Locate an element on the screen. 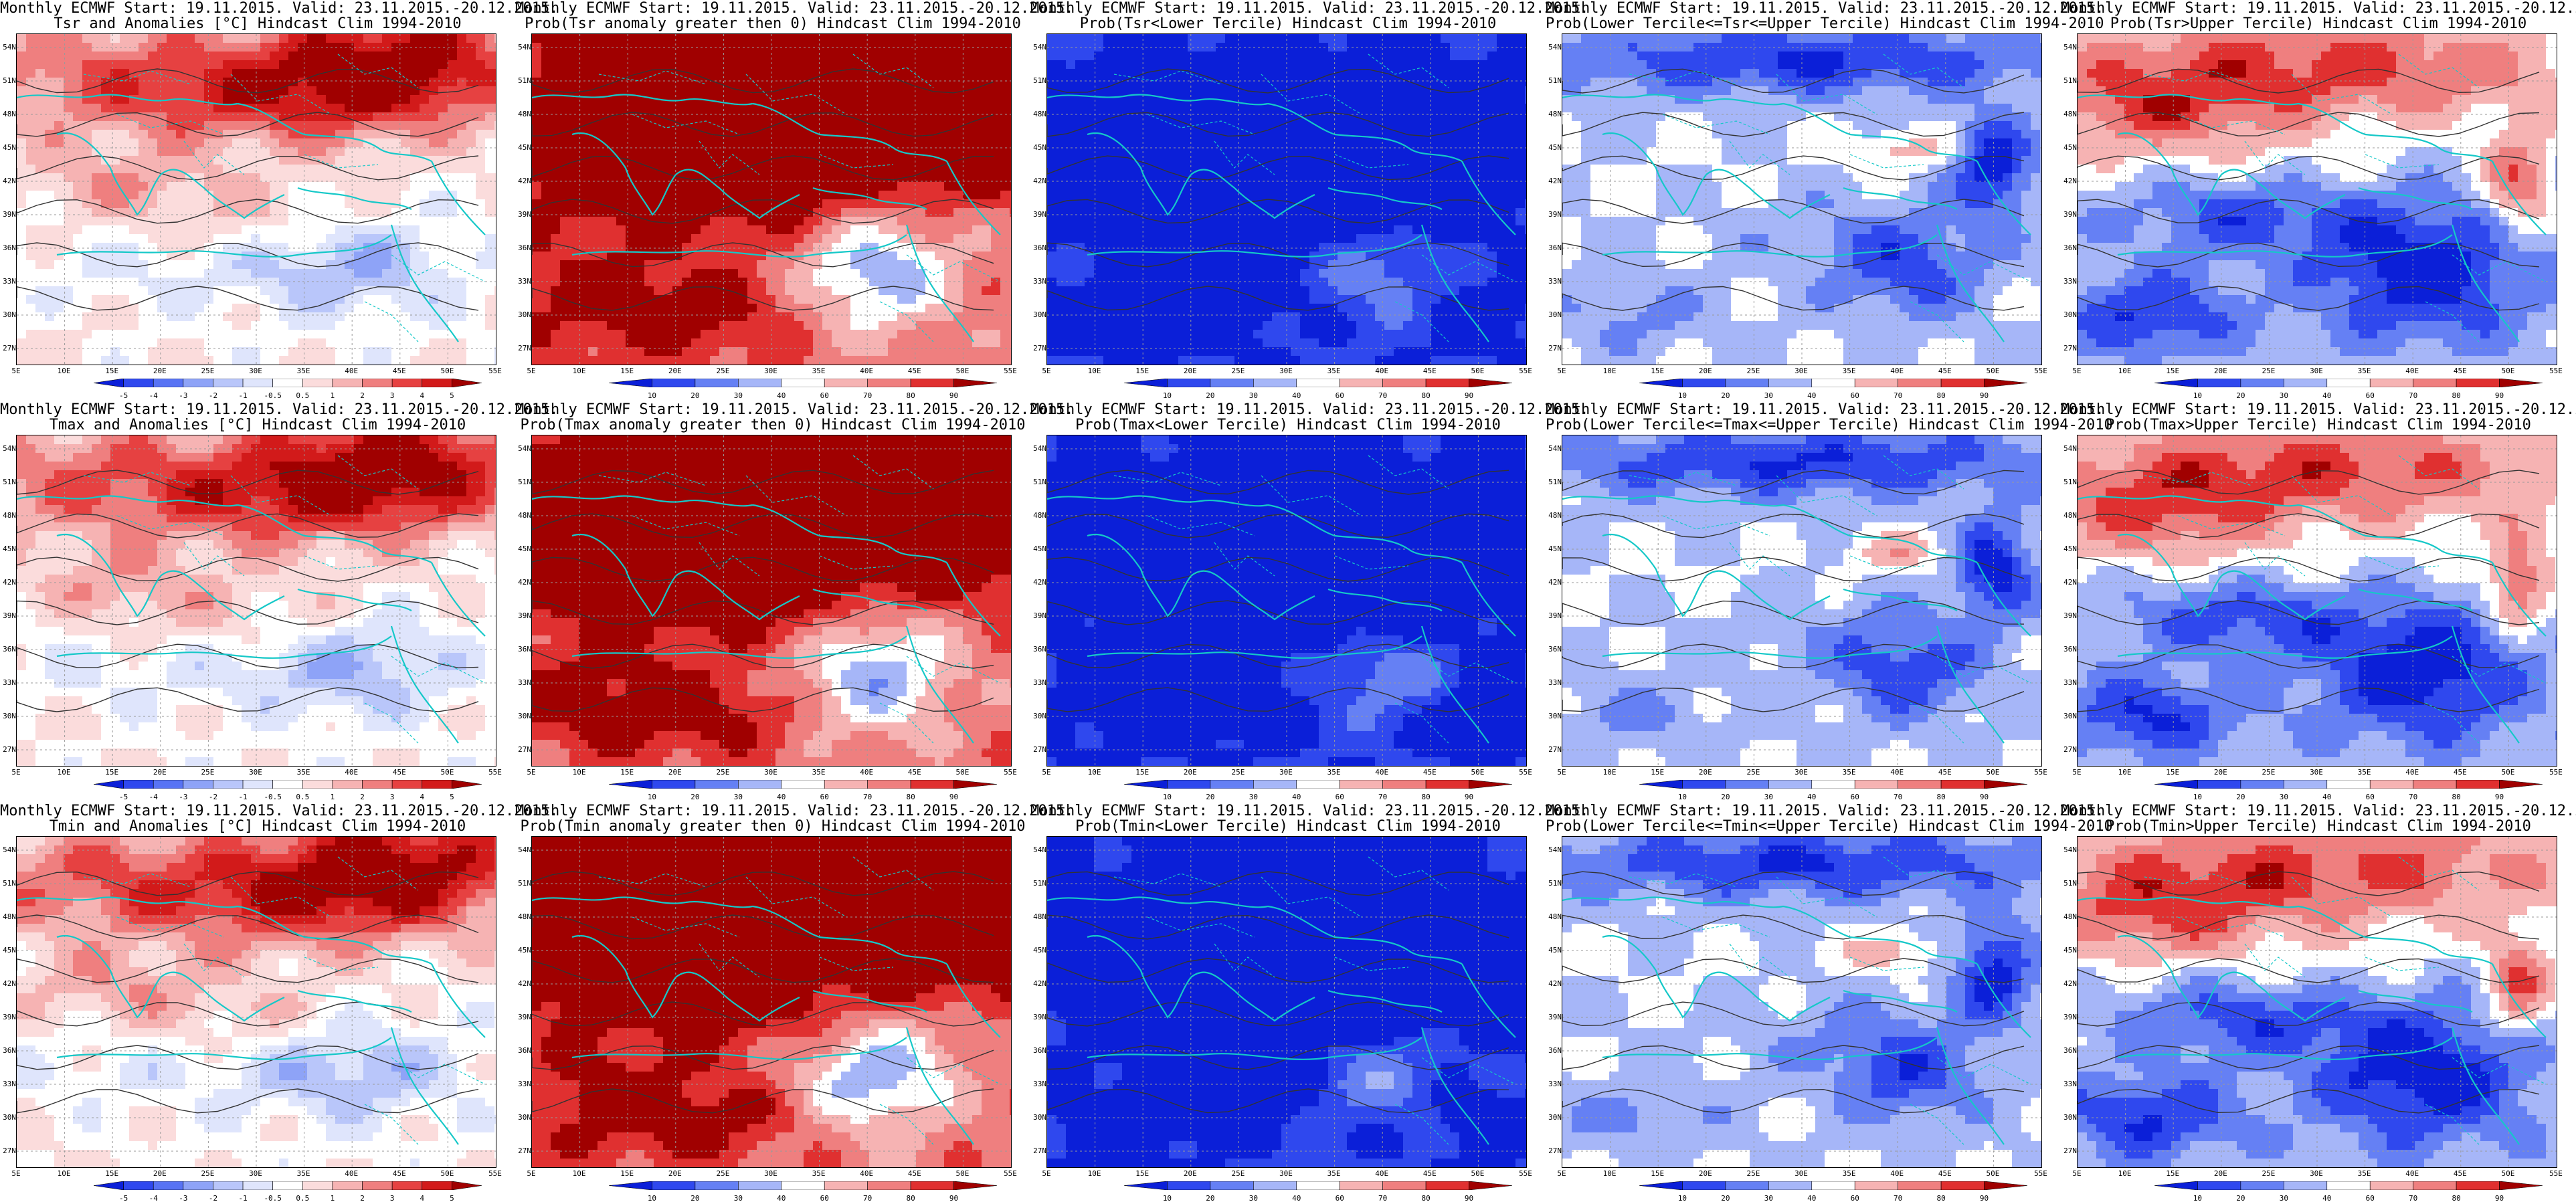 The image size is (2576, 1204). scale-tick-label: -0.5 is located at coordinates (273, 395).